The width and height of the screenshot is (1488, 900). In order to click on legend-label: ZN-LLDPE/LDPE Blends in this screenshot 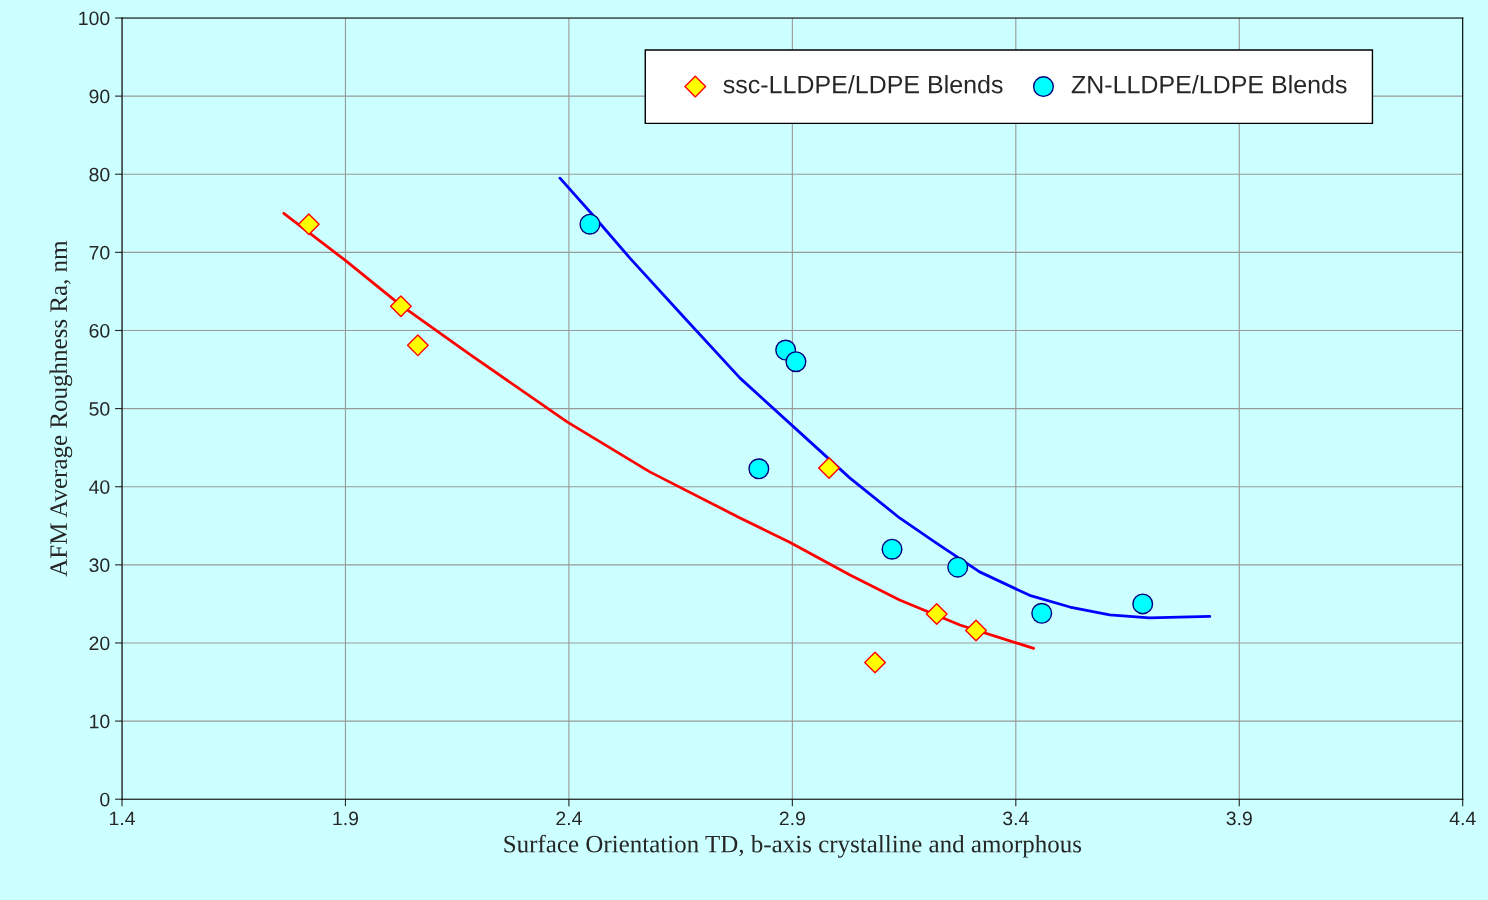, I will do `click(1209, 84)`.